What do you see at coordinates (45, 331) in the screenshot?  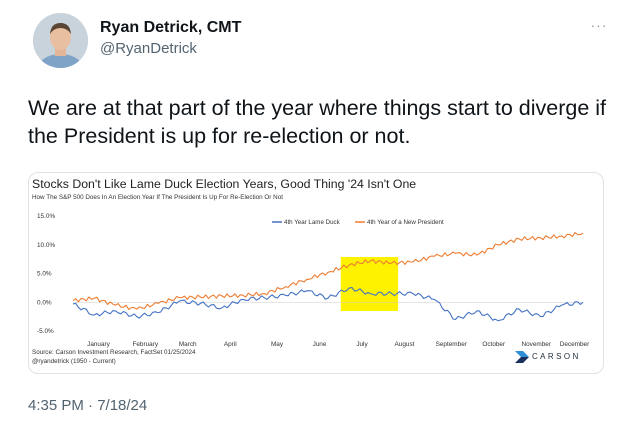 I see `y-tick-label: -5.0%` at bounding box center [45, 331].